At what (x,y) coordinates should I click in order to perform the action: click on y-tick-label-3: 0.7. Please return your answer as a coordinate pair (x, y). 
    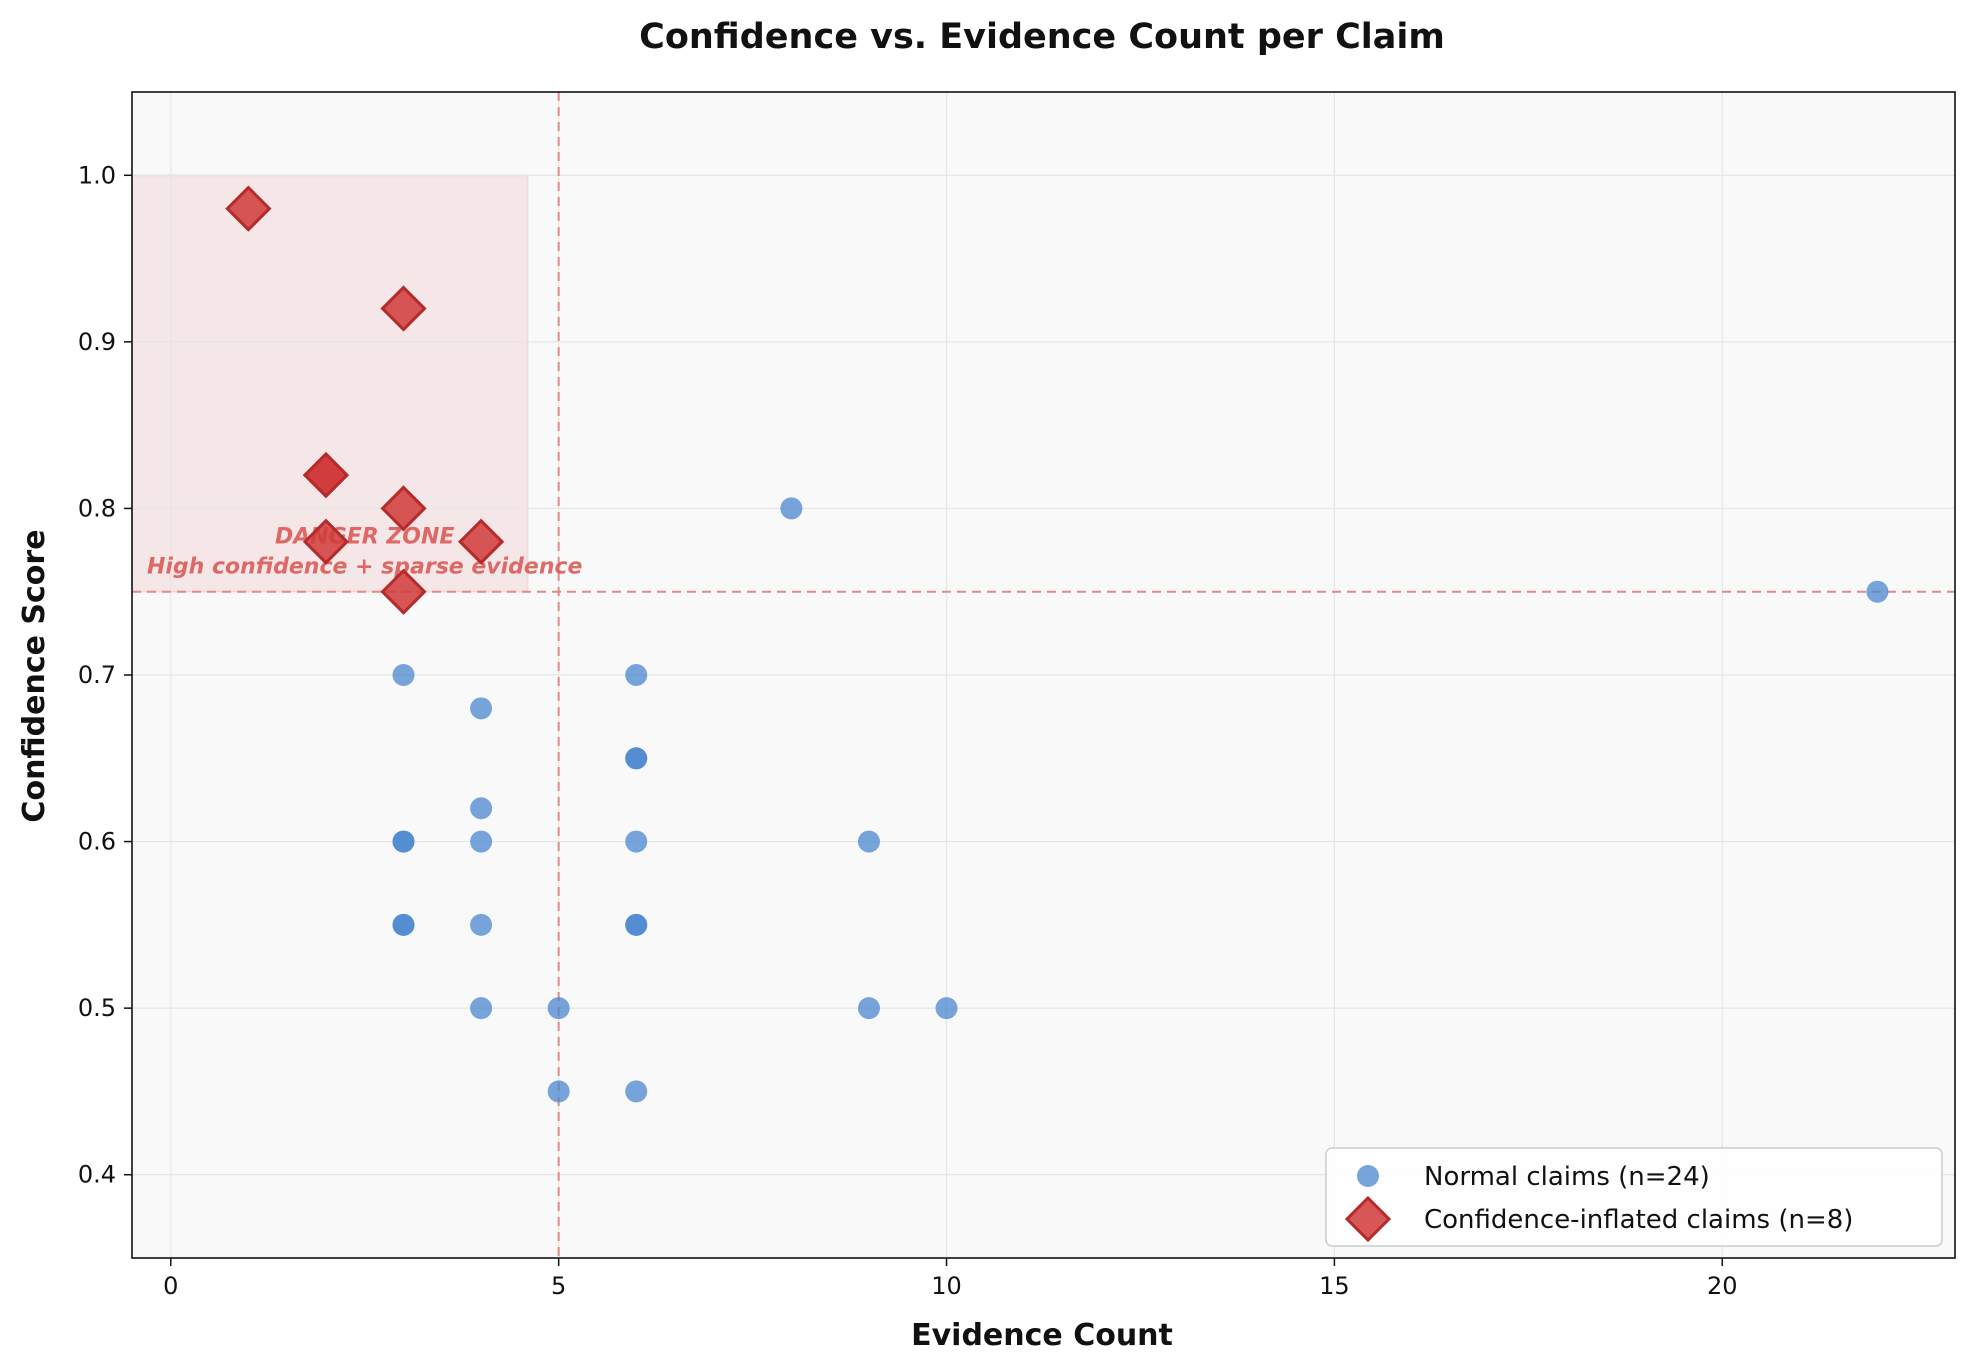
    Looking at the image, I should click on (97, 675).